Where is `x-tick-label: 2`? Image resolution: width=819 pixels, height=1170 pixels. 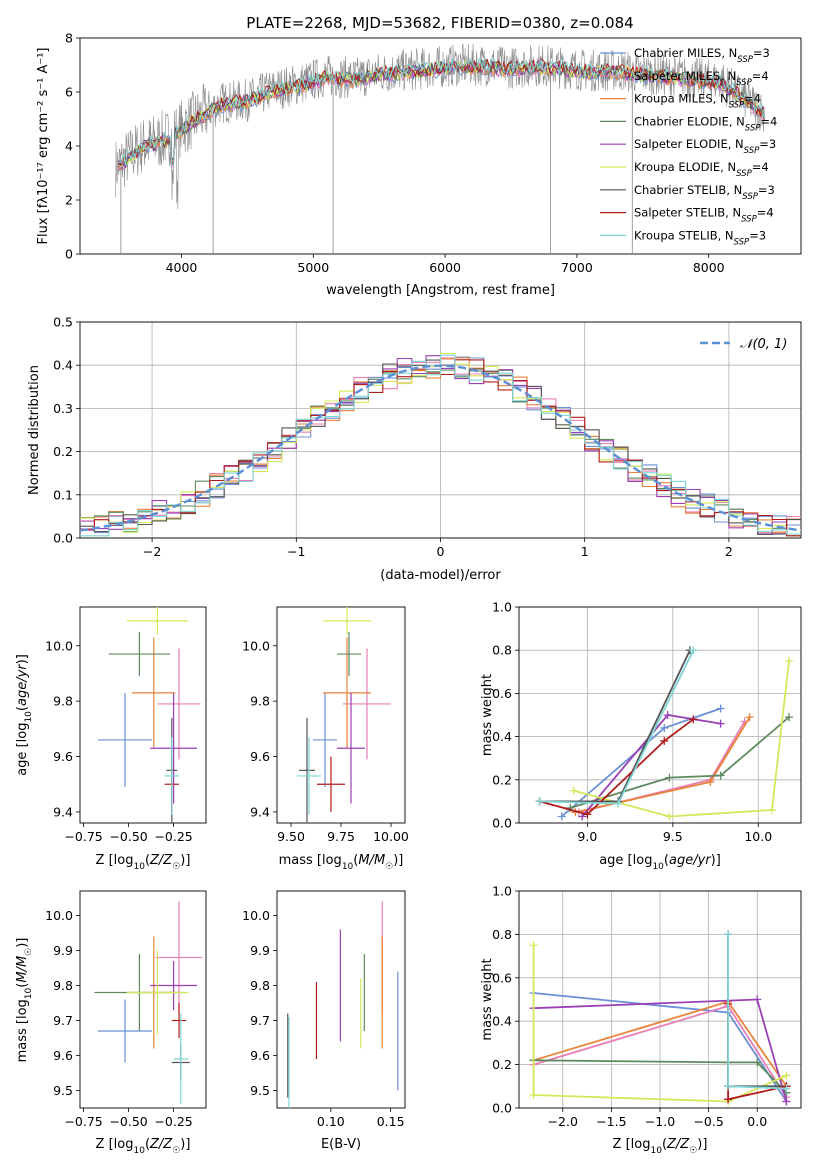
x-tick-label: 2 is located at coordinates (729, 551).